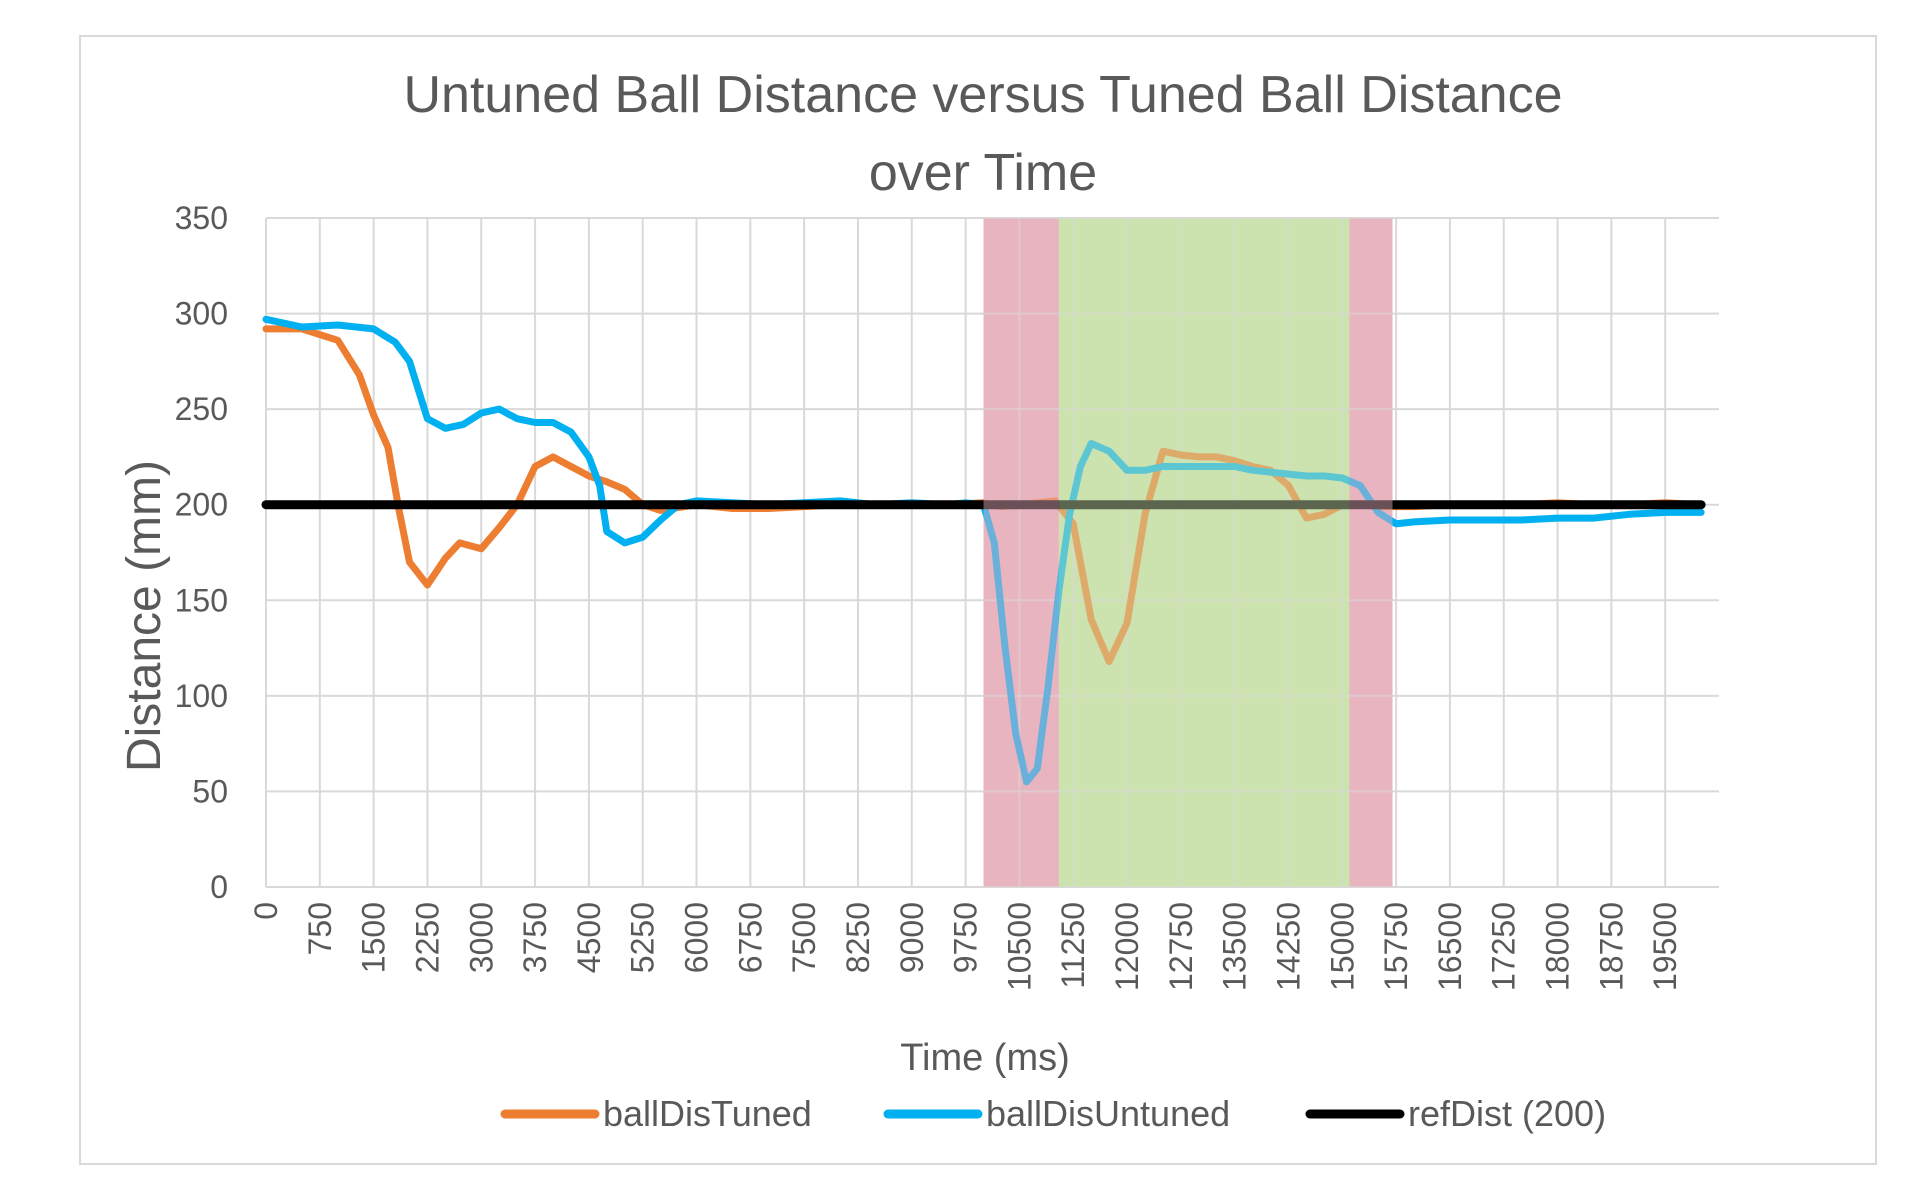 This screenshot has width=1920, height=1200. What do you see at coordinates (985, 1058) in the screenshot?
I see `x-axis-title: Time (ms)` at bounding box center [985, 1058].